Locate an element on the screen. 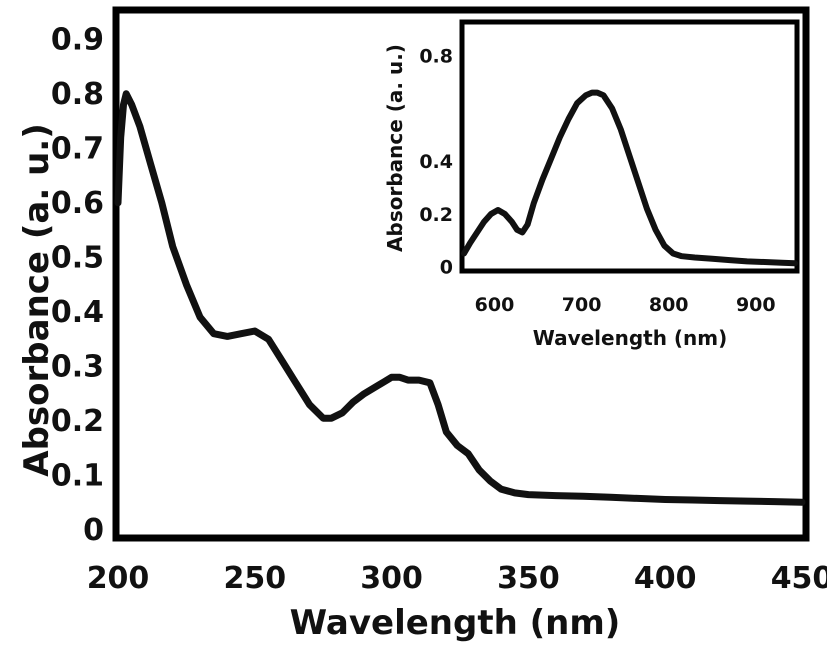  main-y-tick-label: 0.9 is located at coordinates (77, 39).